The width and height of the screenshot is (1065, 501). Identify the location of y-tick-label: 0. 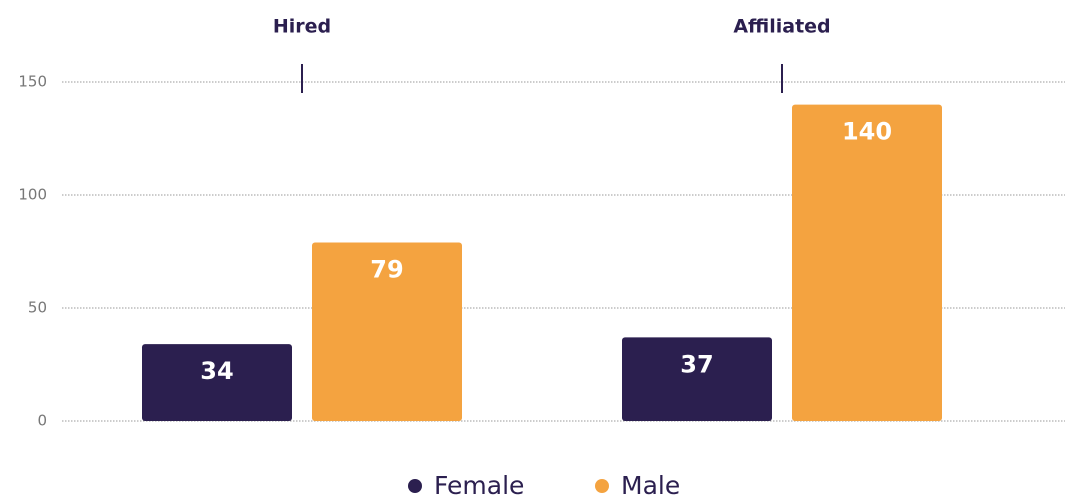
(42, 421).